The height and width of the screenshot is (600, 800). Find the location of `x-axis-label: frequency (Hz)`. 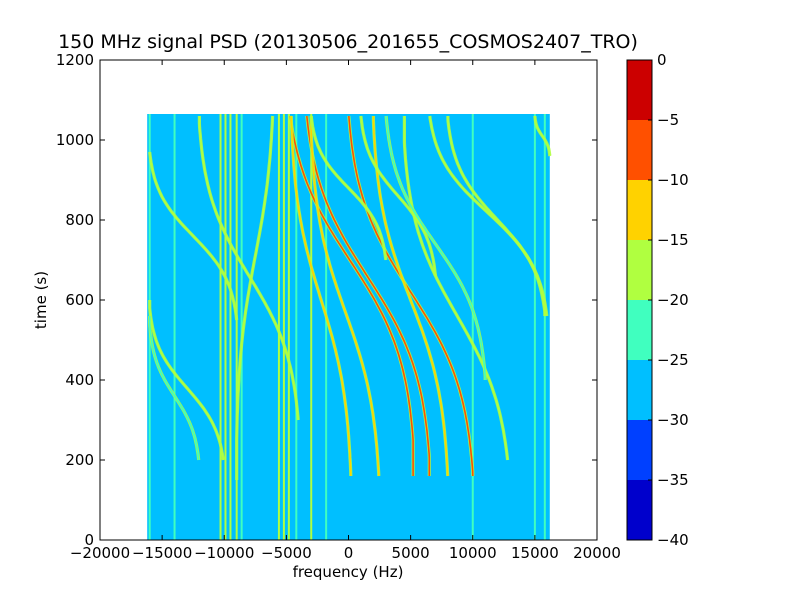

x-axis-label: frequency (Hz) is located at coordinates (348, 572).